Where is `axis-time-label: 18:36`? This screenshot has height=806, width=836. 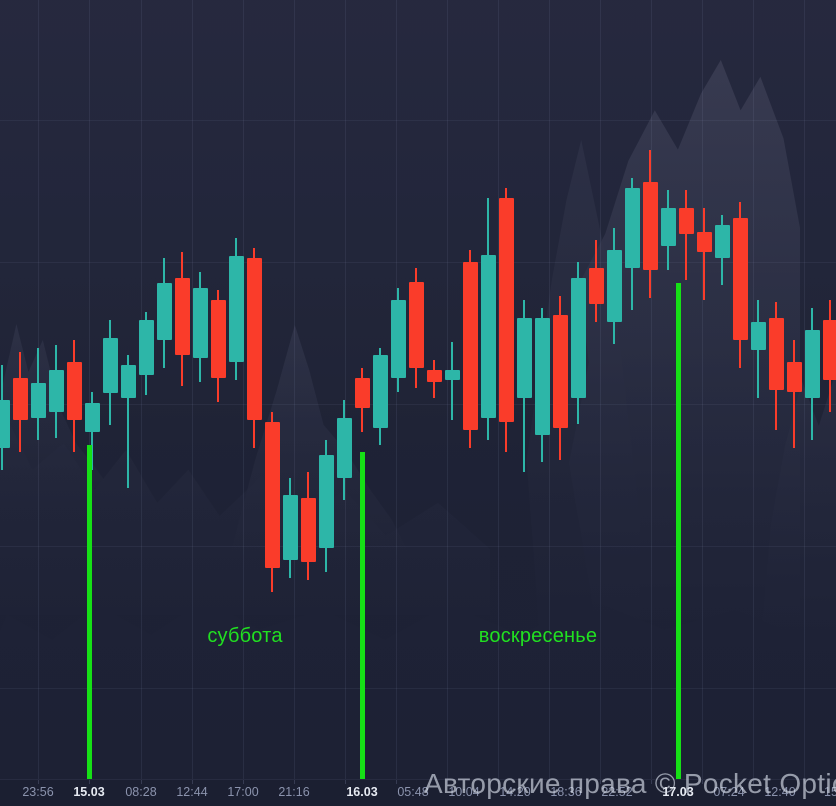 axis-time-label: 18:36 is located at coordinates (566, 792).